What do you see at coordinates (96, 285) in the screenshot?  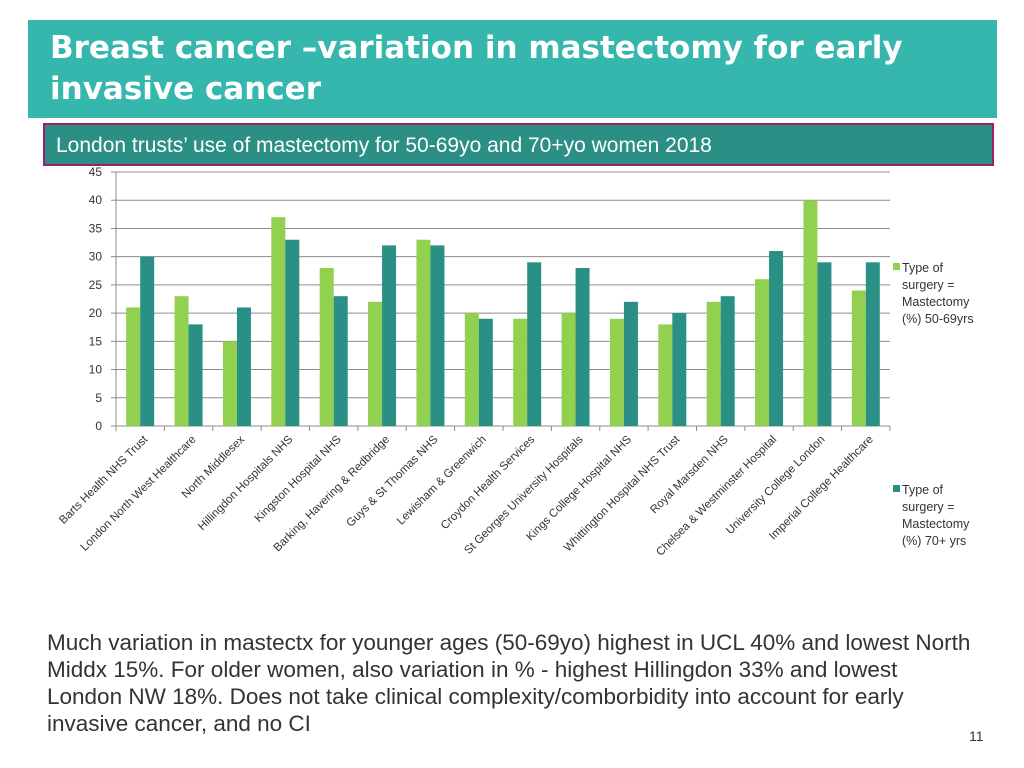 I see `y-tick-label: 25` at bounding box center [96, 285].